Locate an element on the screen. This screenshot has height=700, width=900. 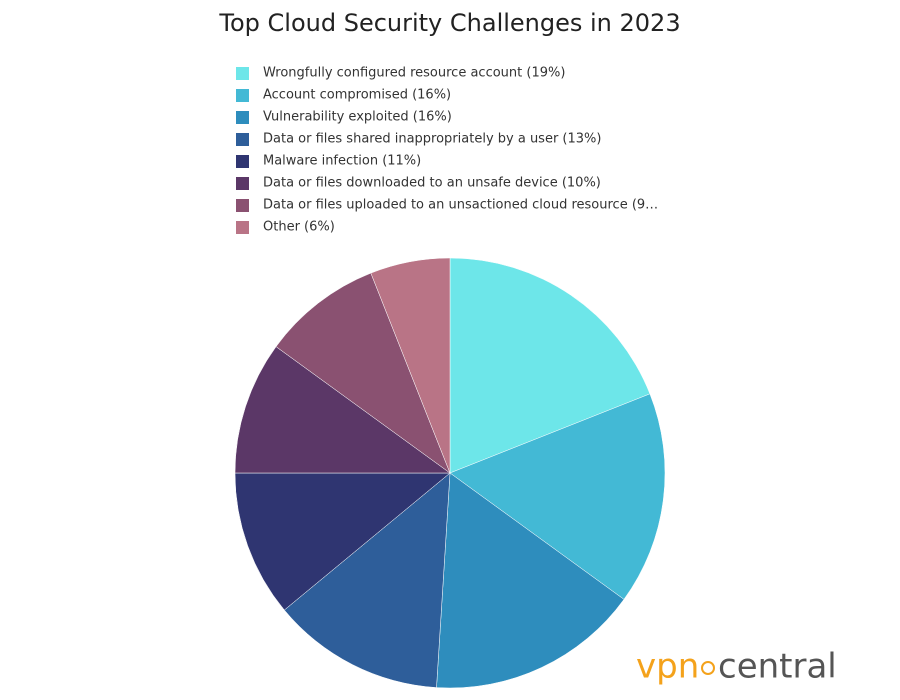
chart-title: Top Cloud Security Challenges in 2023 is located at coordinates (449, 23).